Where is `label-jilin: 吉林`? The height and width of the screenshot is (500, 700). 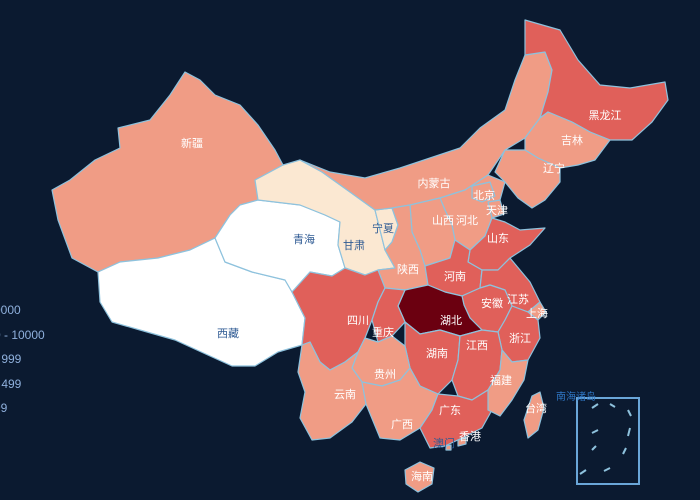
label-jilin: 吉林 is located at coordinates (572, 140).